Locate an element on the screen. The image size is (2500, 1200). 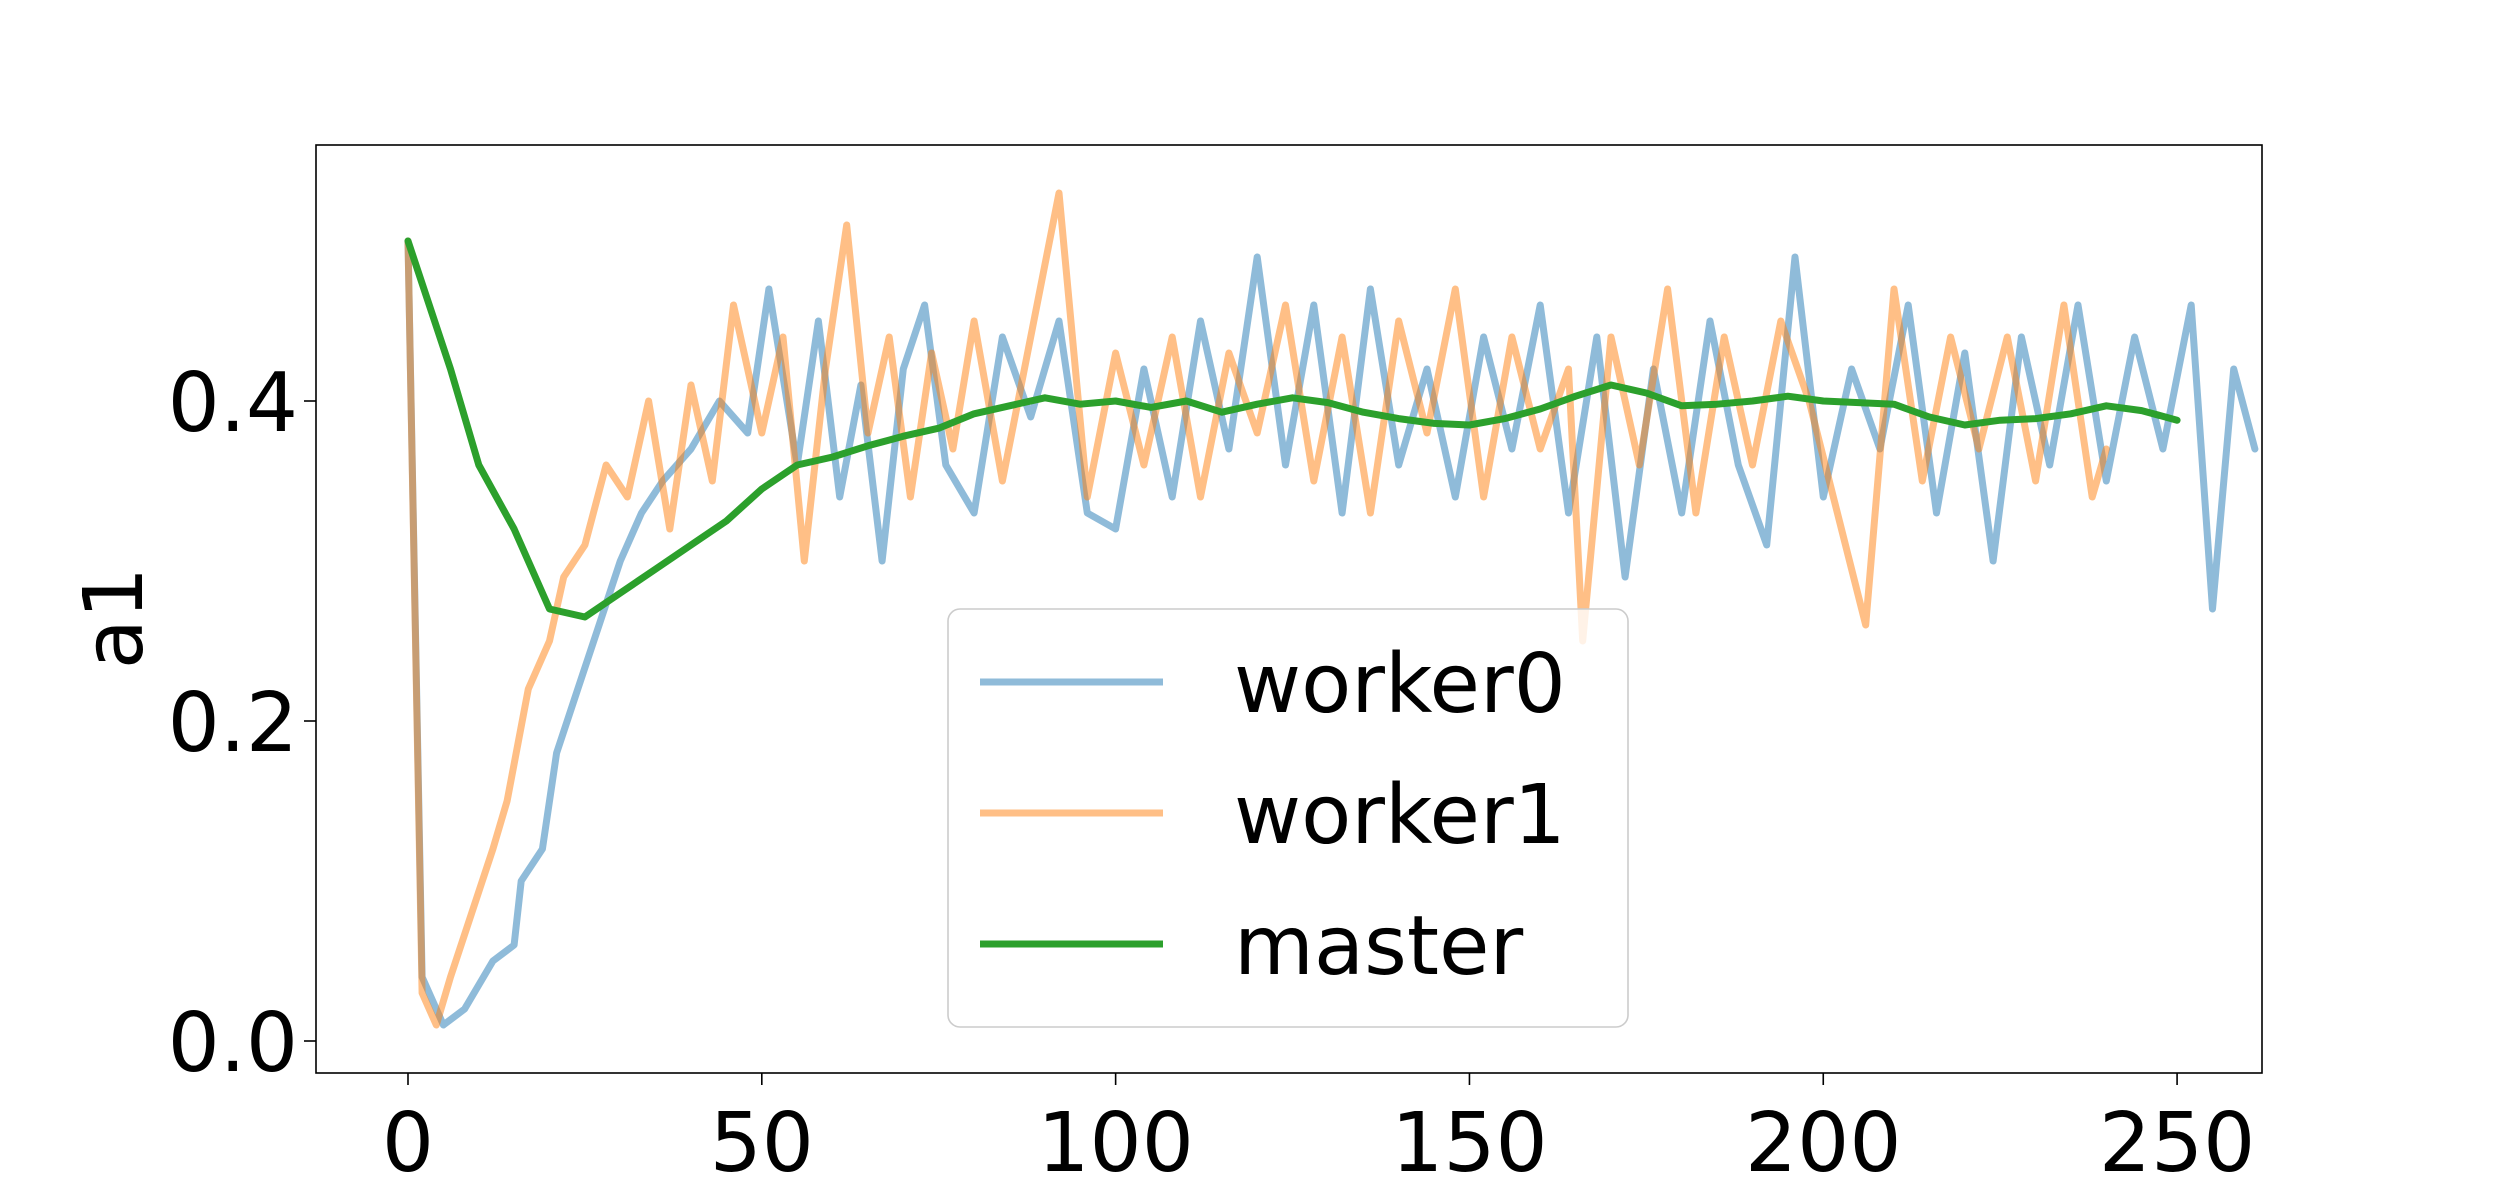
x-tick-label: 100 is located at coordinates (1115, 1143).